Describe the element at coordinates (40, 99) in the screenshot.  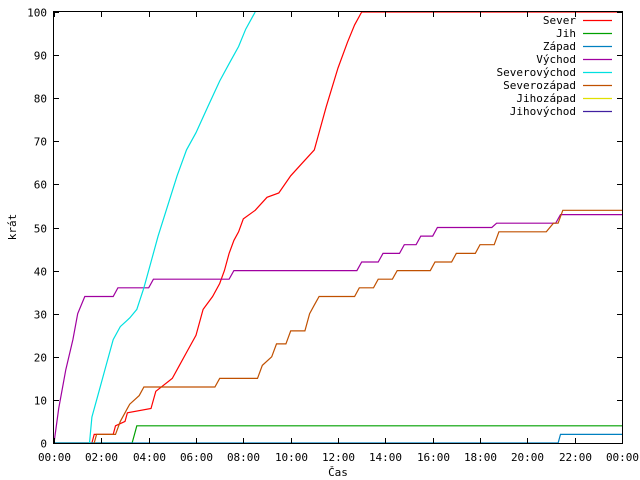
I see `y-tick-label: 80` at that location.